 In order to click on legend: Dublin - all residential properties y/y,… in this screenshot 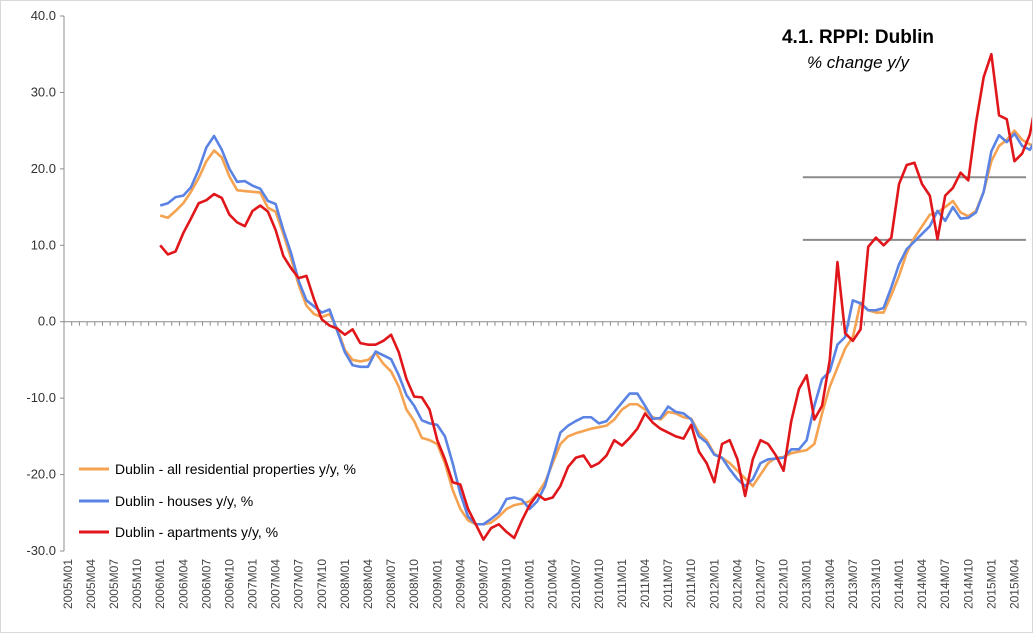, I will do `click(217, 500)`.